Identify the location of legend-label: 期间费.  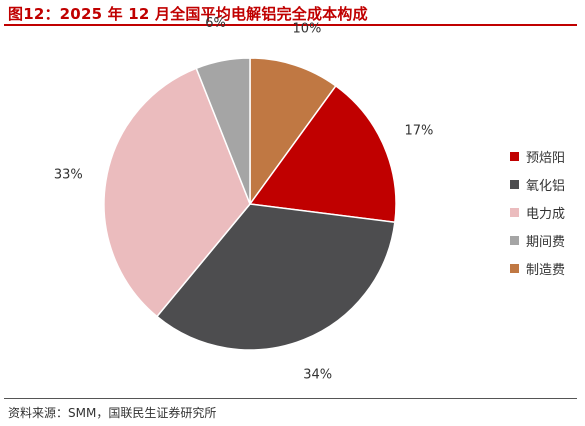
(546, 242).